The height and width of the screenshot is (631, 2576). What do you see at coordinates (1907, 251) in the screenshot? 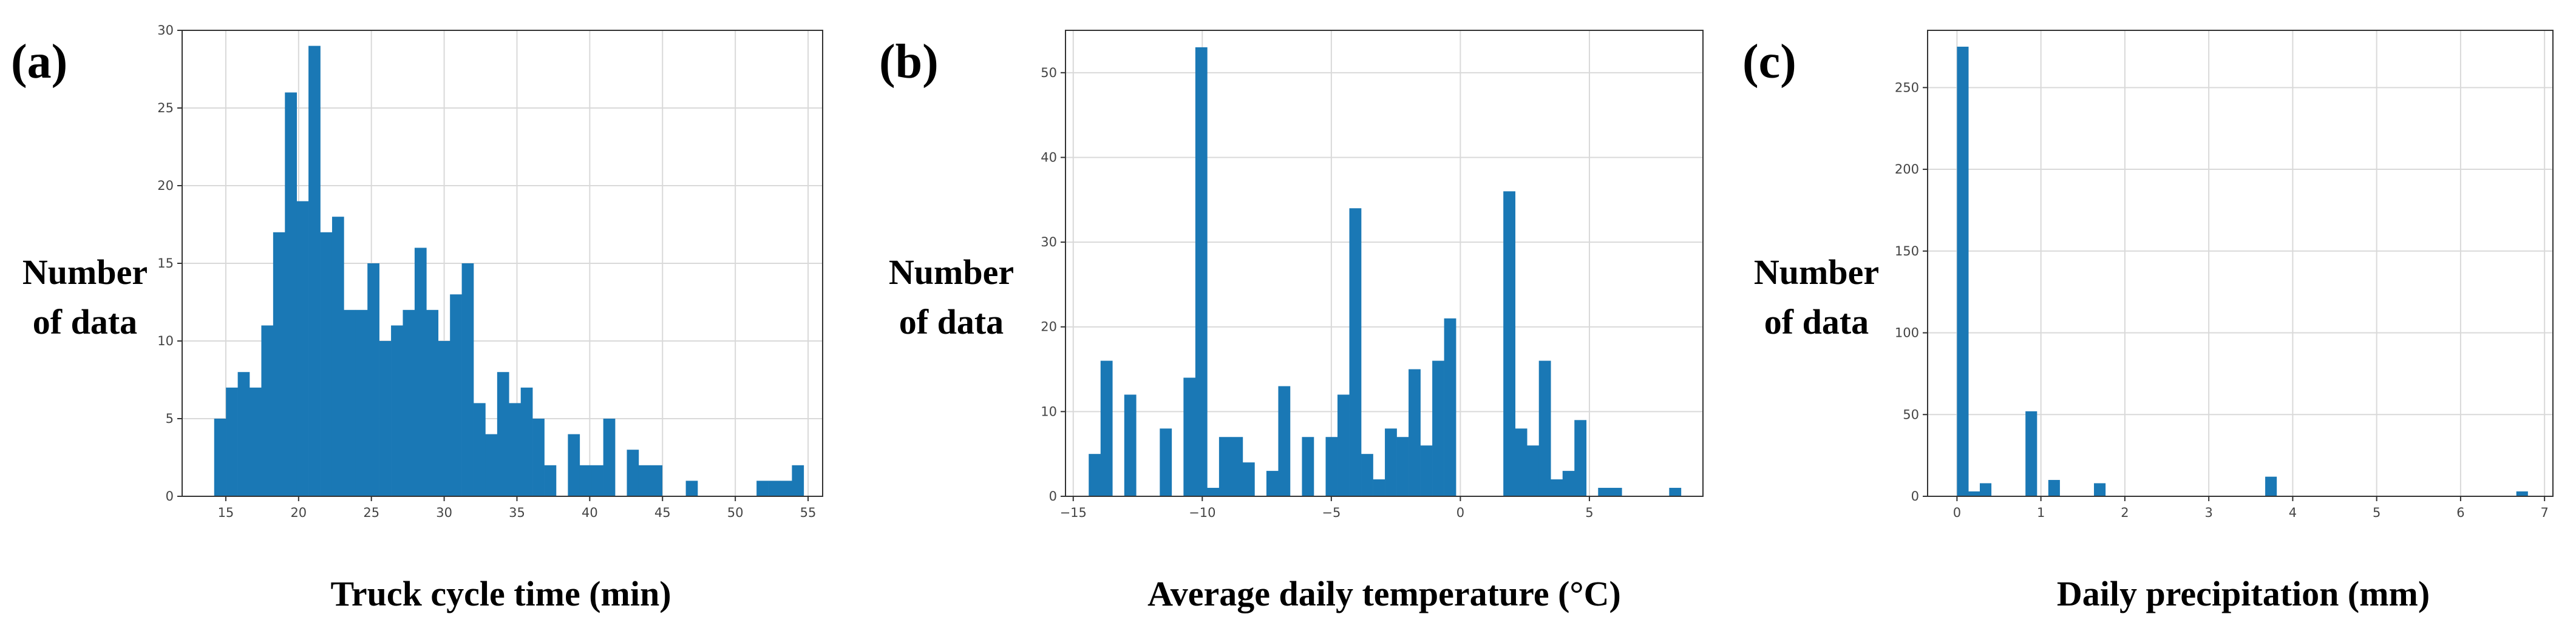
I see `panel-c-ytick-label: 150` at bounding box center [1907, 251].